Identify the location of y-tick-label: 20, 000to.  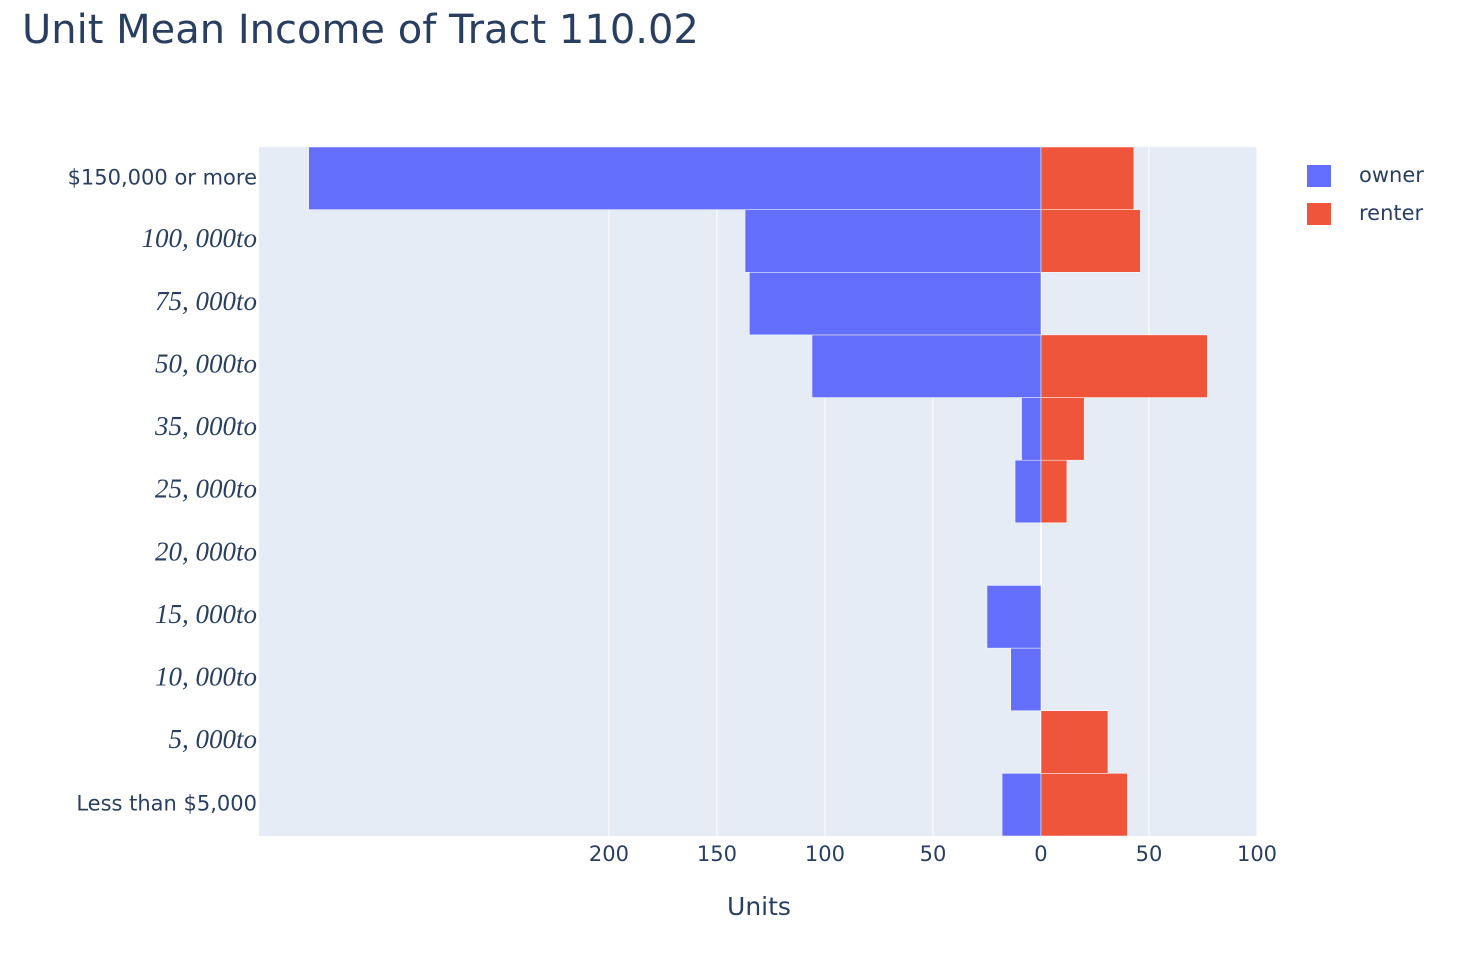
(206, 551).